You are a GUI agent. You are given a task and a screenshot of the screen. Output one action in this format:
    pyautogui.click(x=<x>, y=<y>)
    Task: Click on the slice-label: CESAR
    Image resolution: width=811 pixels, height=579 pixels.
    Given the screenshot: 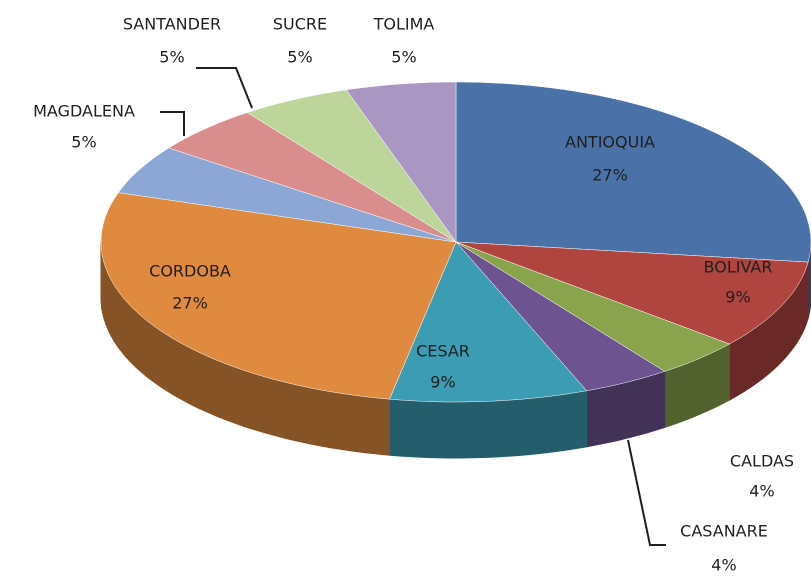 What is the action you would take?
    pyautogui.click(x=443, y=351)
    